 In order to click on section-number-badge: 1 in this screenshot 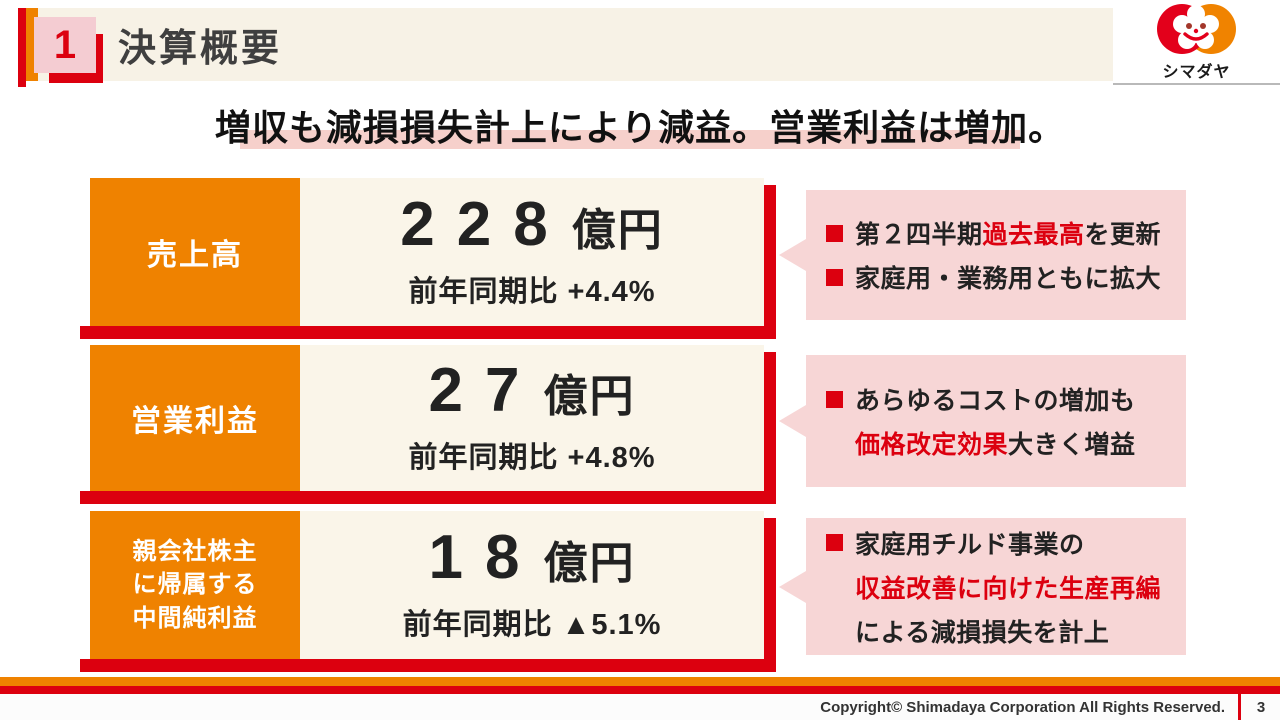, I will do `click(65, 45)`.